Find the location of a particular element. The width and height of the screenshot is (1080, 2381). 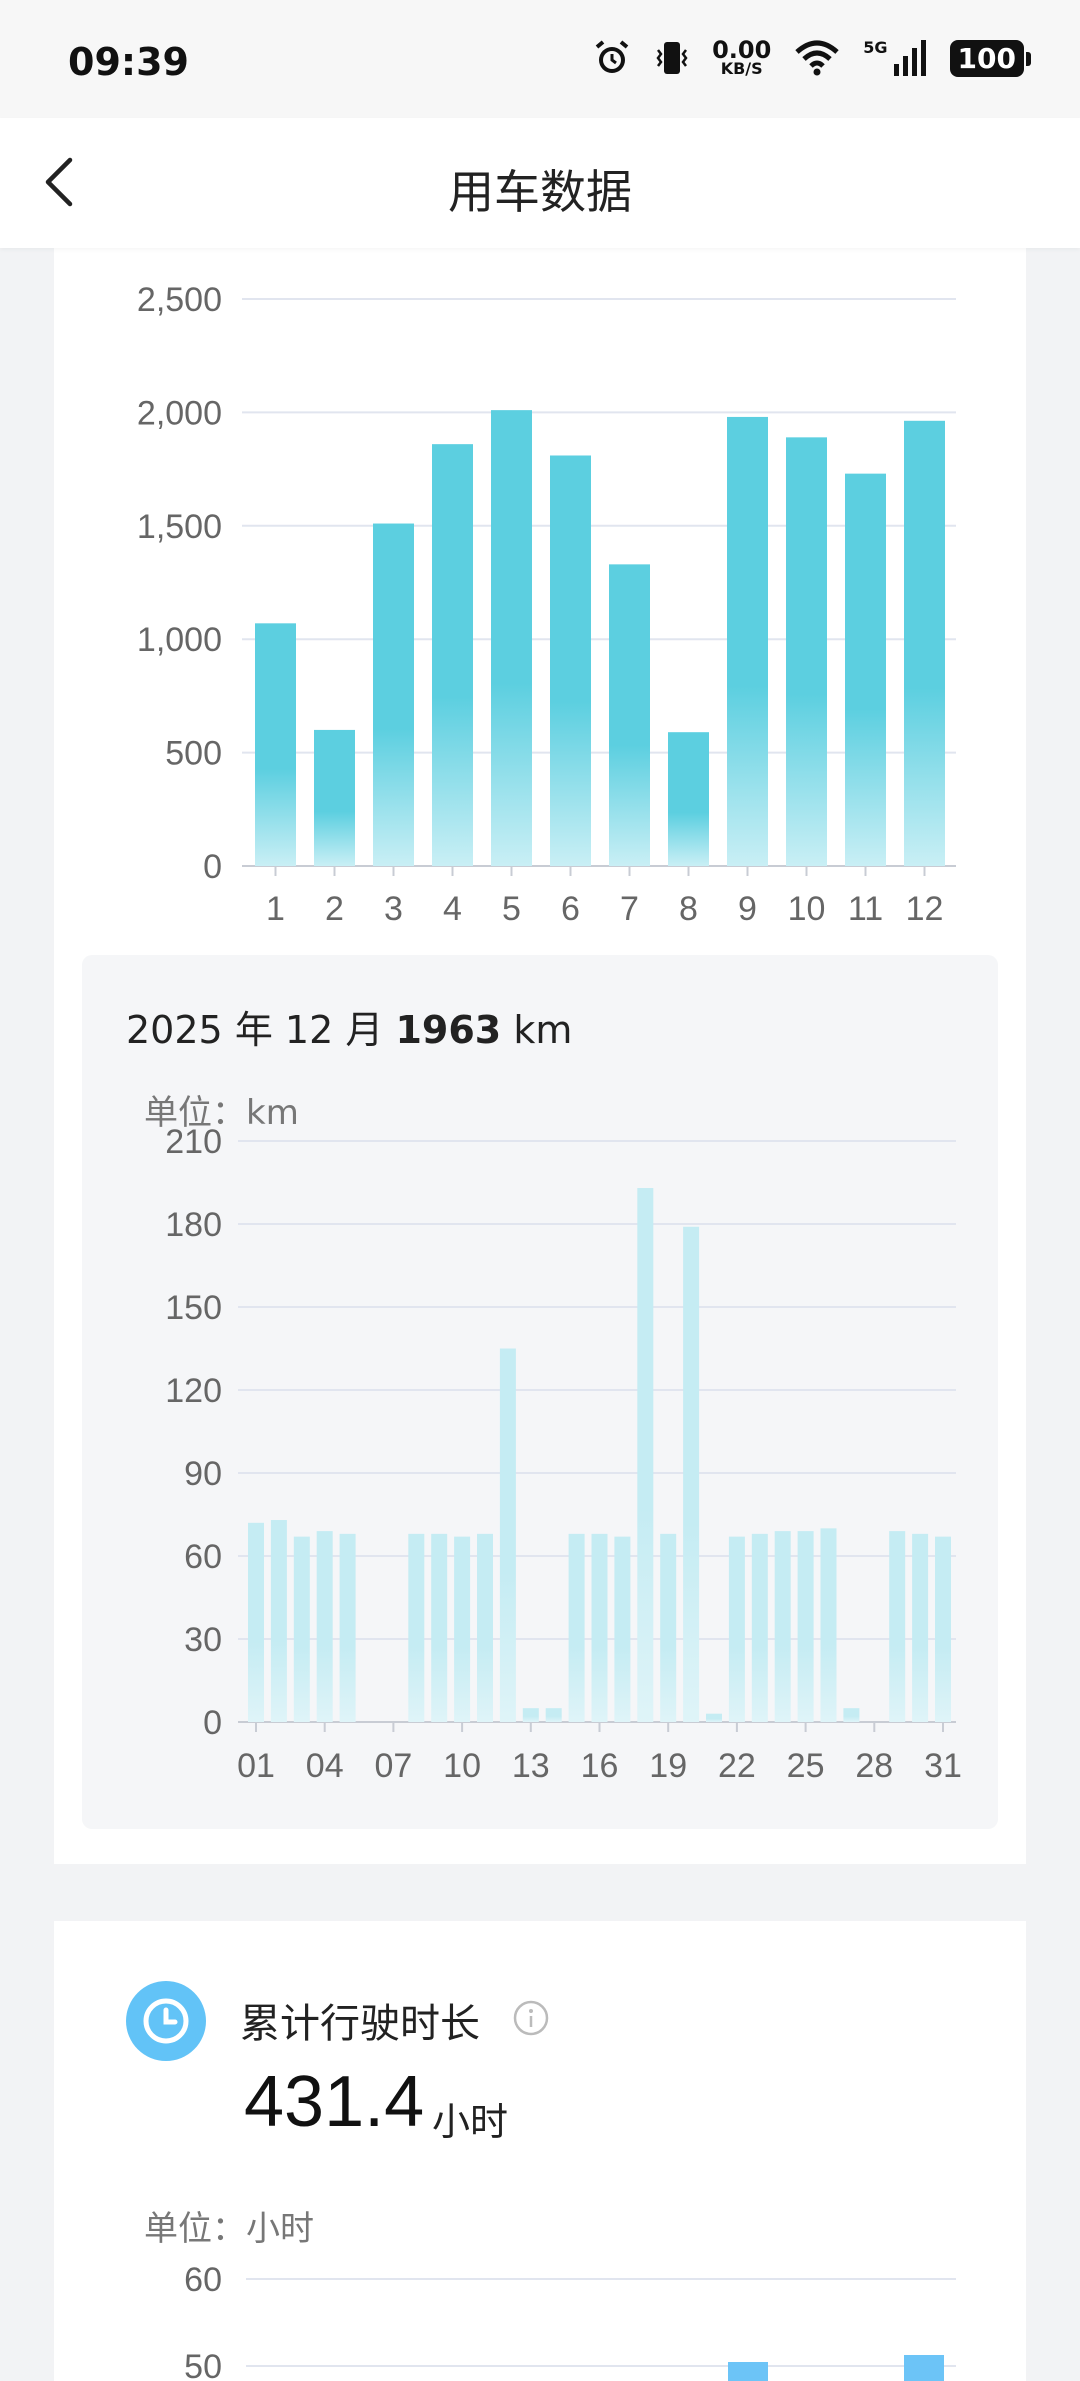

y-tick-label: 1,500 is located at coordinates (179, 527).